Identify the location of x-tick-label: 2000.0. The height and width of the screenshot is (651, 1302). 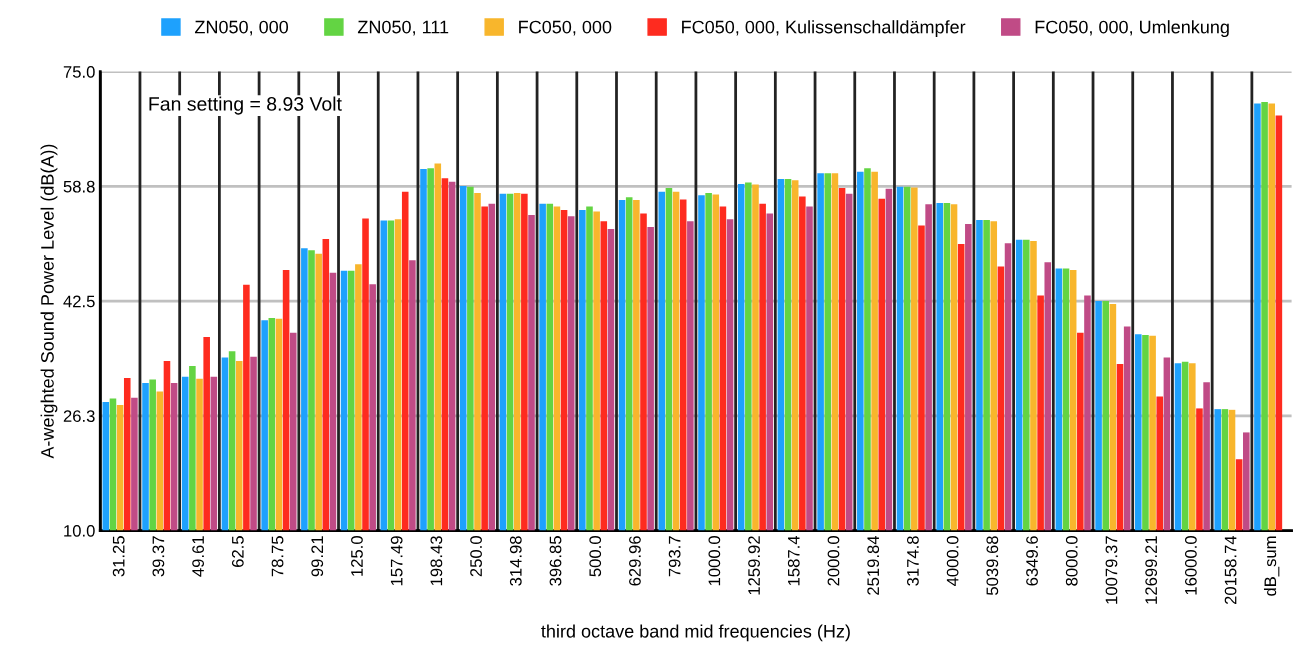
(833, 561).